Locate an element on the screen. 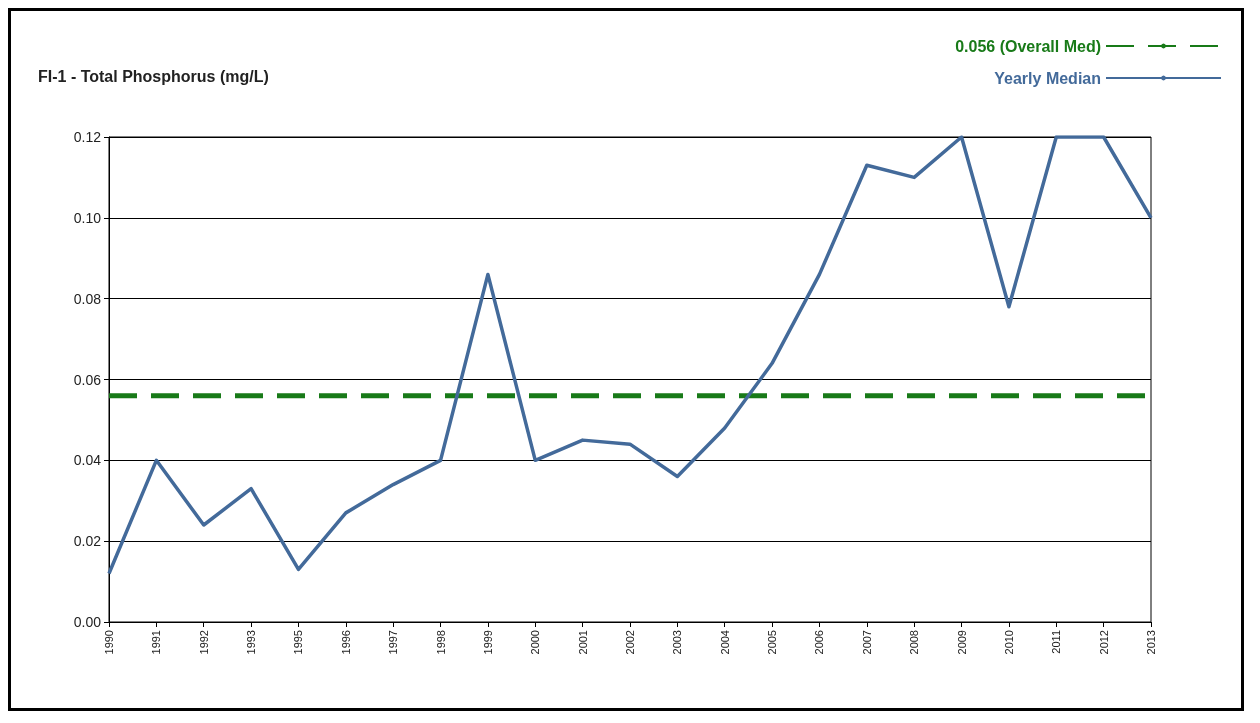 The width and height of the screenshot is (1260, 723). y-tick-label: 0.00 is located at coordinates (87, 622).